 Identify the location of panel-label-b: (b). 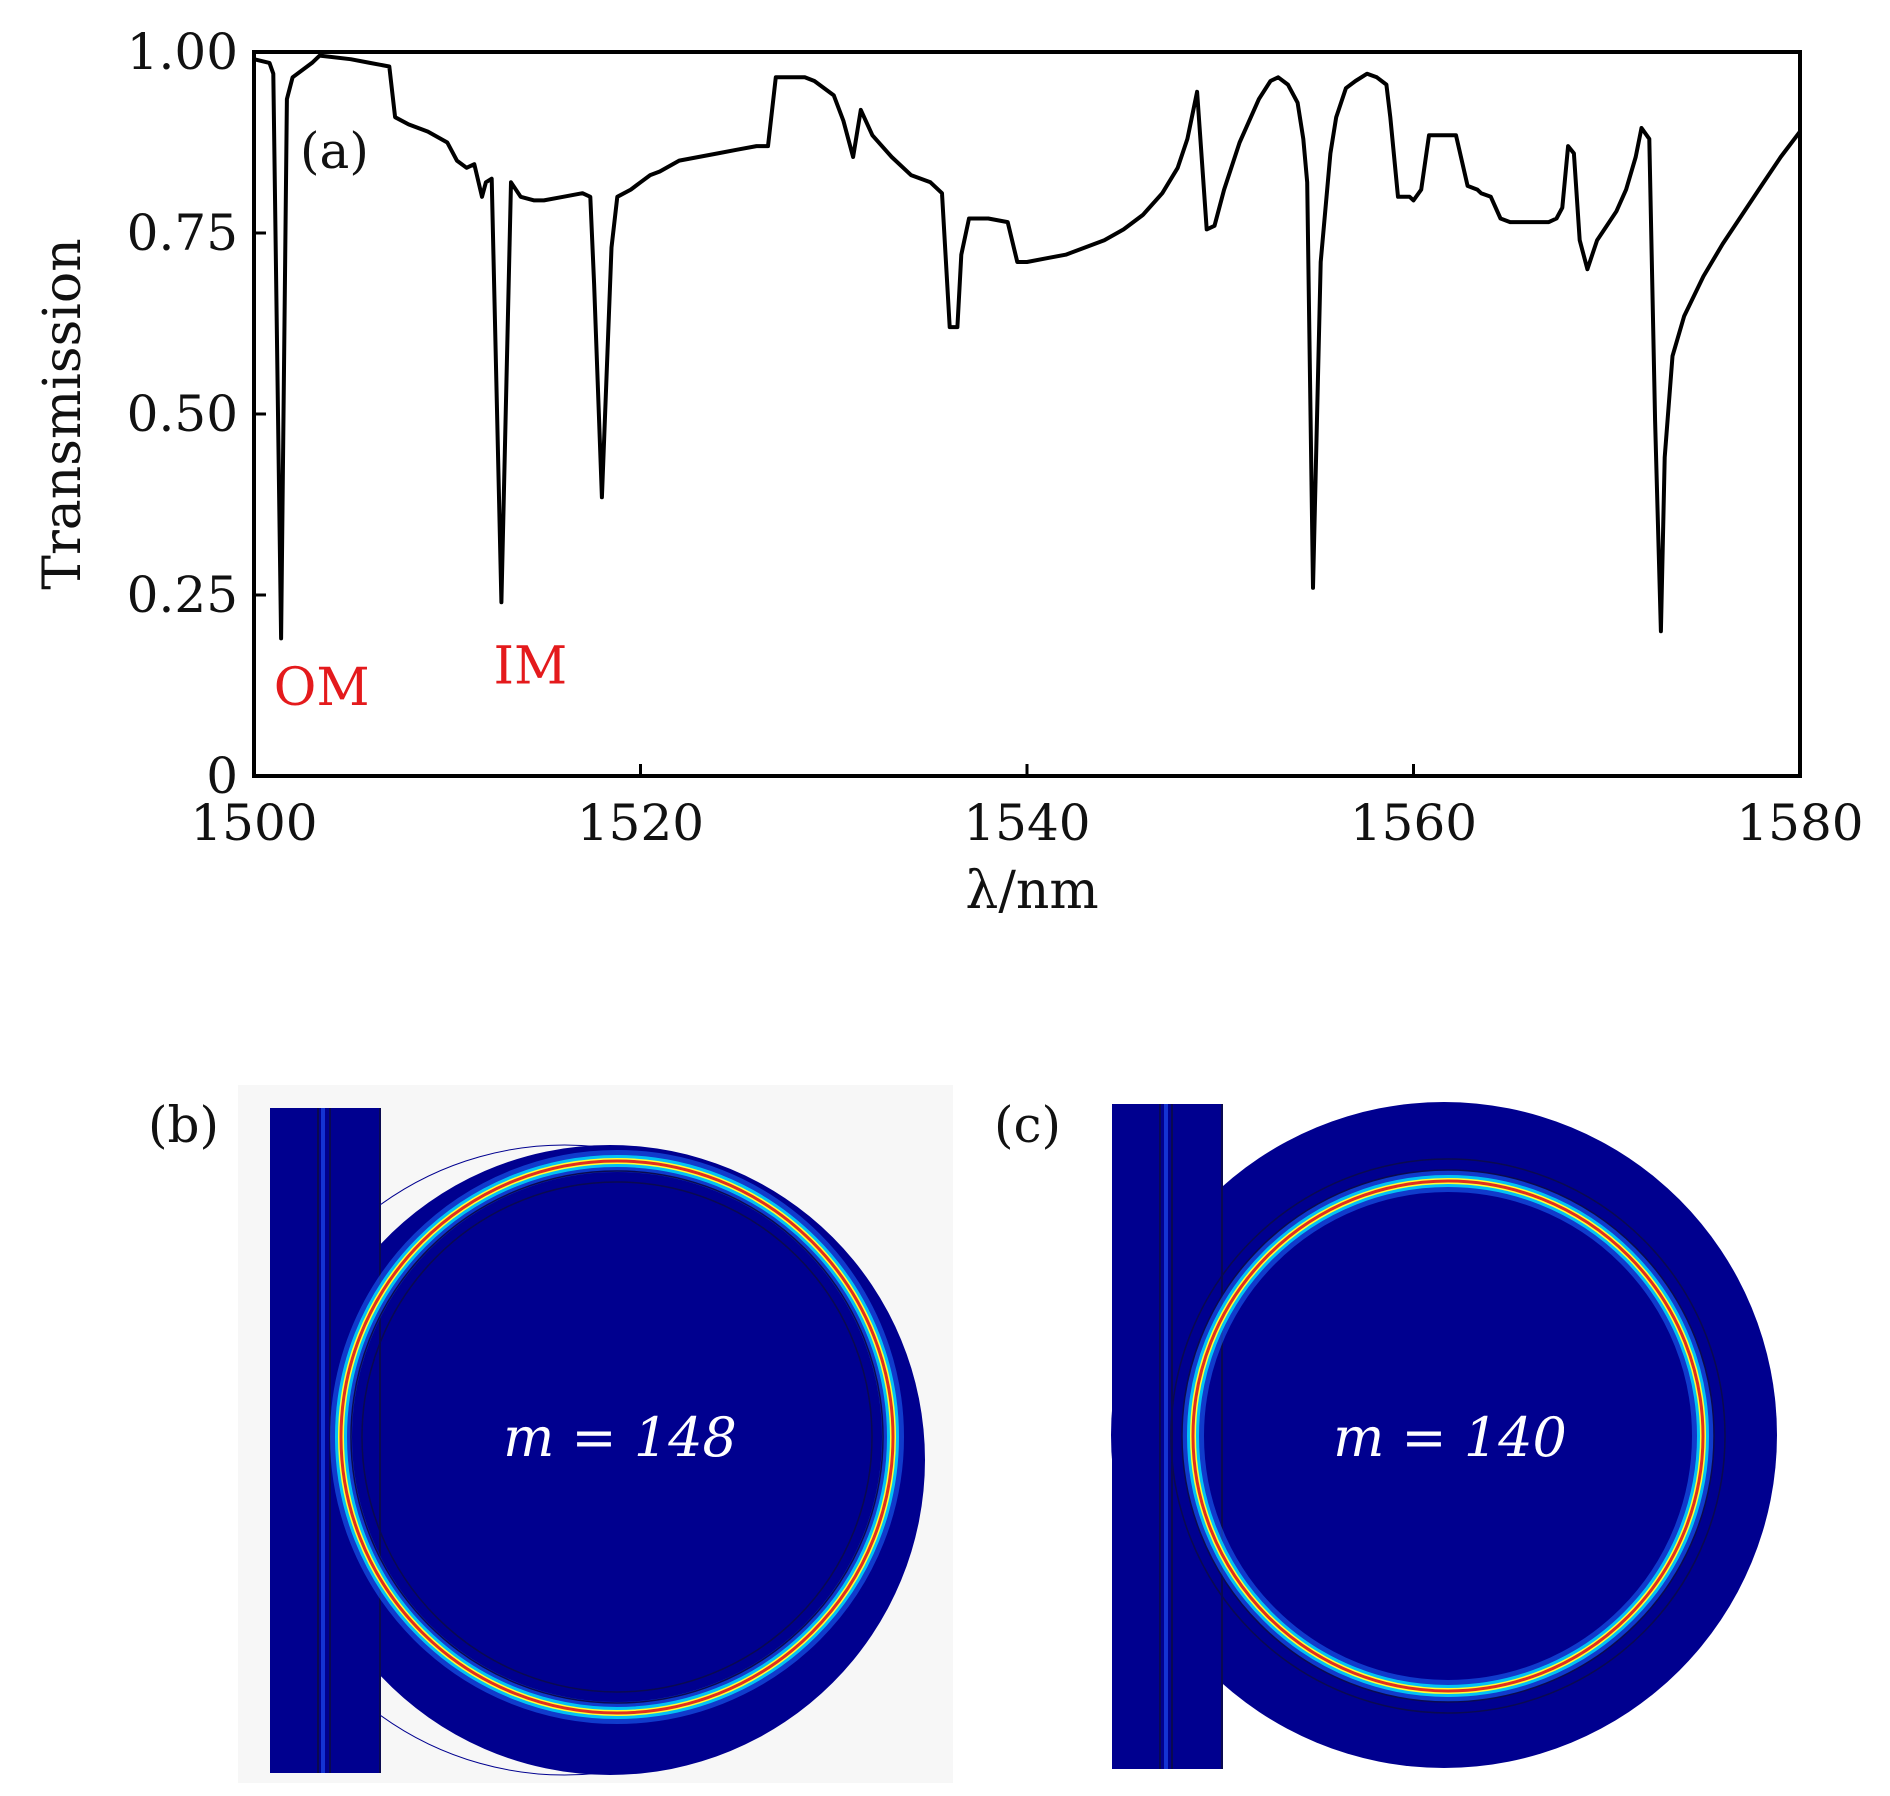
(183, 1125).